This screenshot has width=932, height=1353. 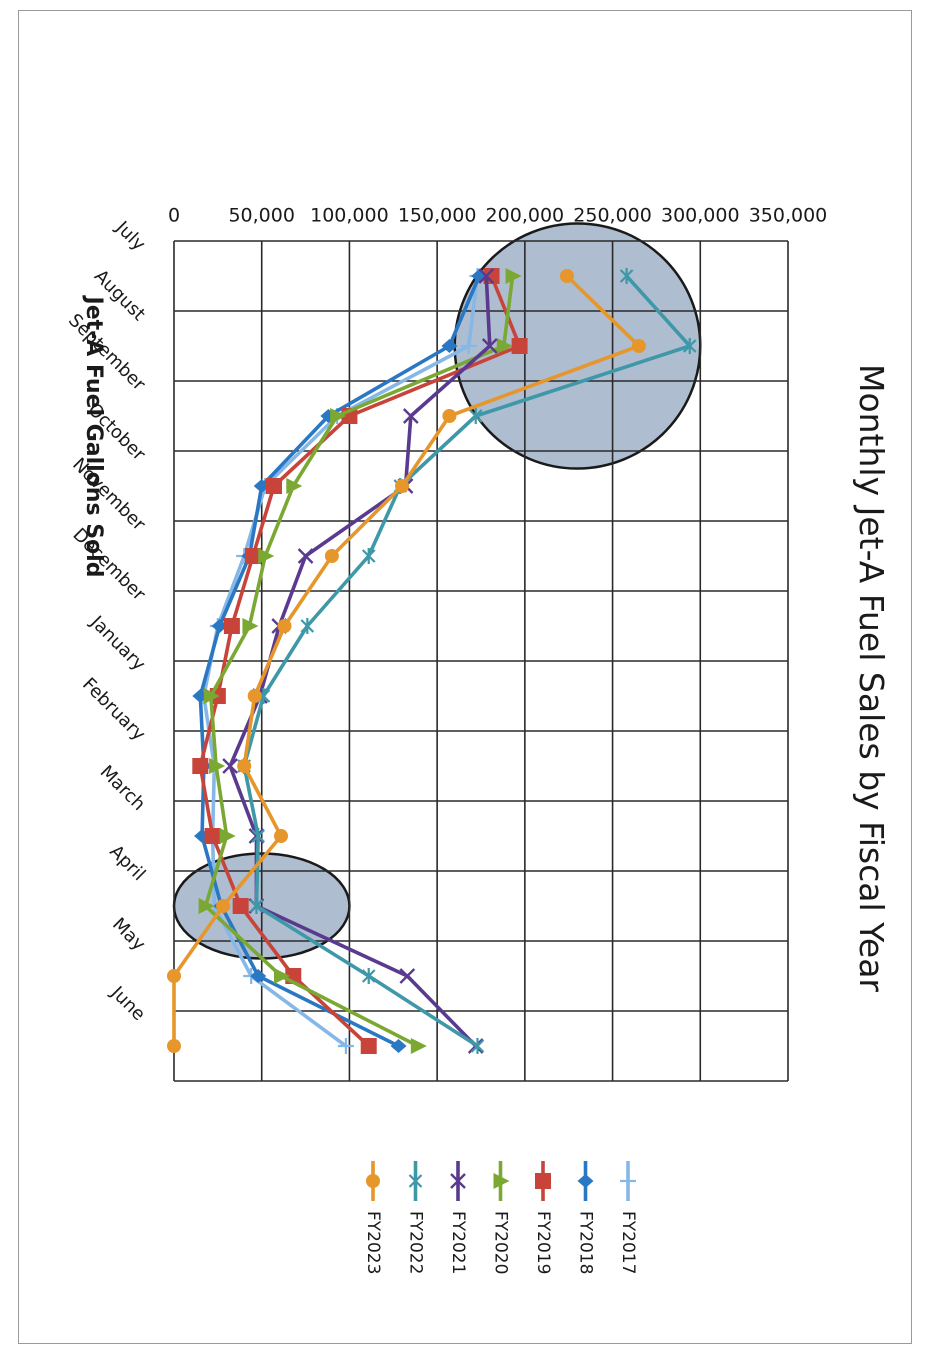 What do you see at coordinates (700, 216) in the screenshot?
I see `value-tick-label: 300,000` at bounding box center [700, 216].